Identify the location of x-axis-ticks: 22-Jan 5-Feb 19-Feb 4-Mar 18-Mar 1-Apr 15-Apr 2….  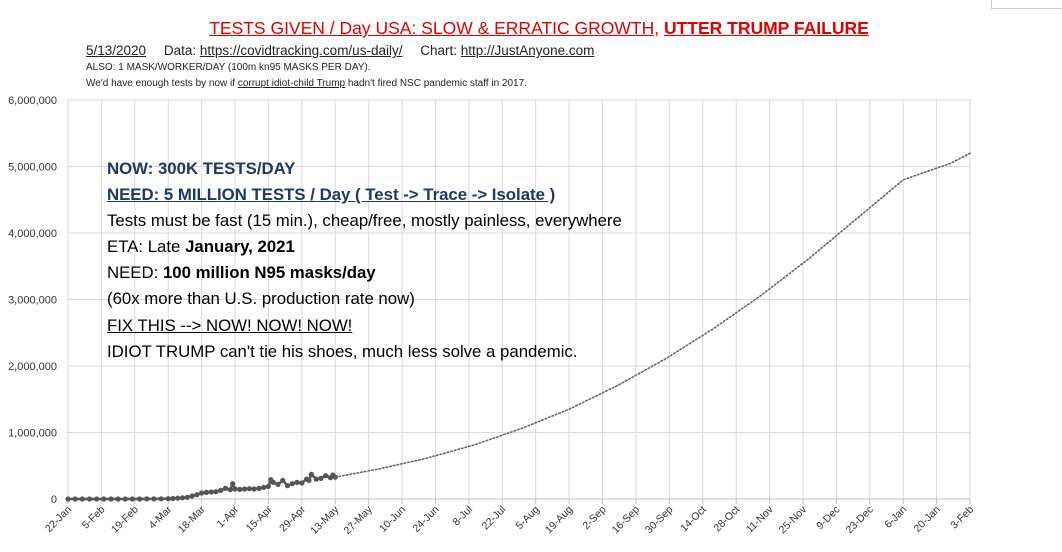
(509, 520).